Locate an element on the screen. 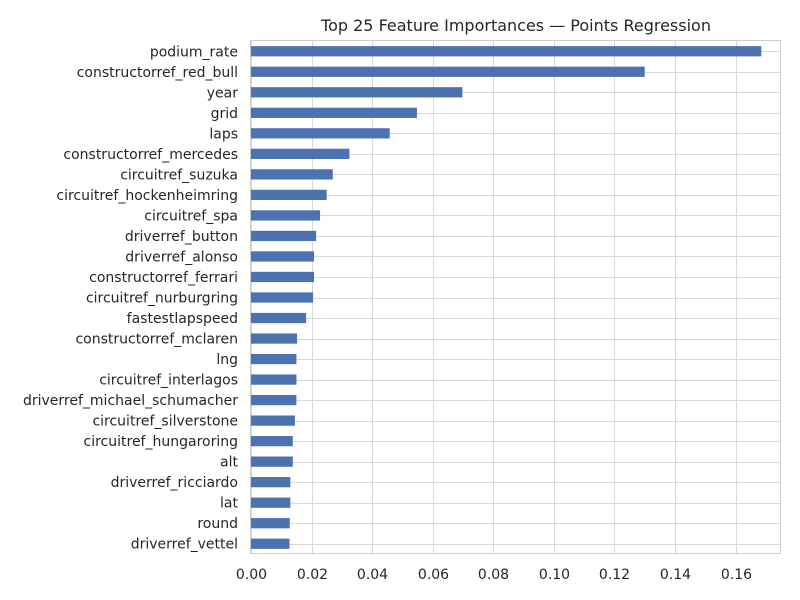 The height and width of the screenshot is (600, 800). x-tick-label: 0.10 is located at coordinates (554, 575).